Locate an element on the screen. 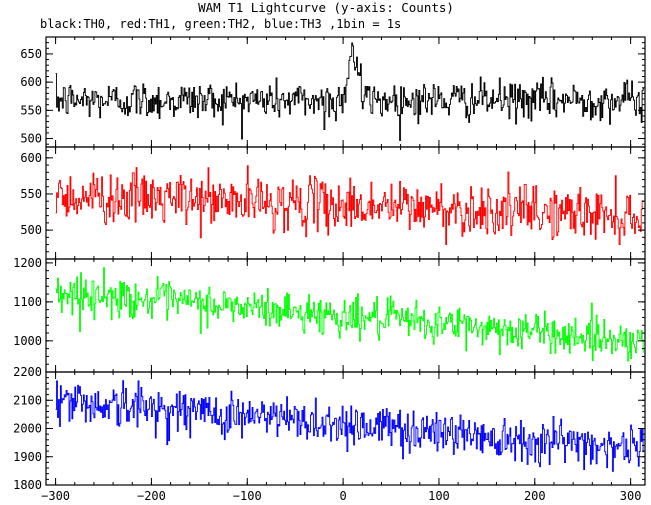  y-tick-label: 1900 is located at coordinates (27, 457).